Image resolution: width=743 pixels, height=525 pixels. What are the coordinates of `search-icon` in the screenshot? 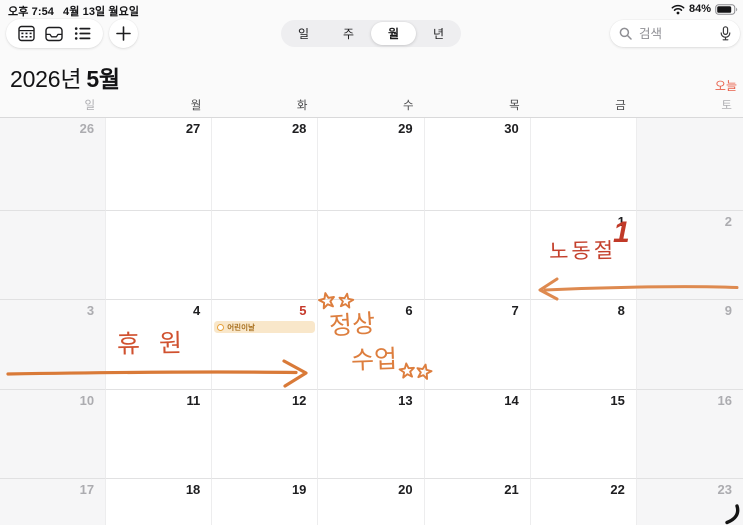 It's located at (625, 33).